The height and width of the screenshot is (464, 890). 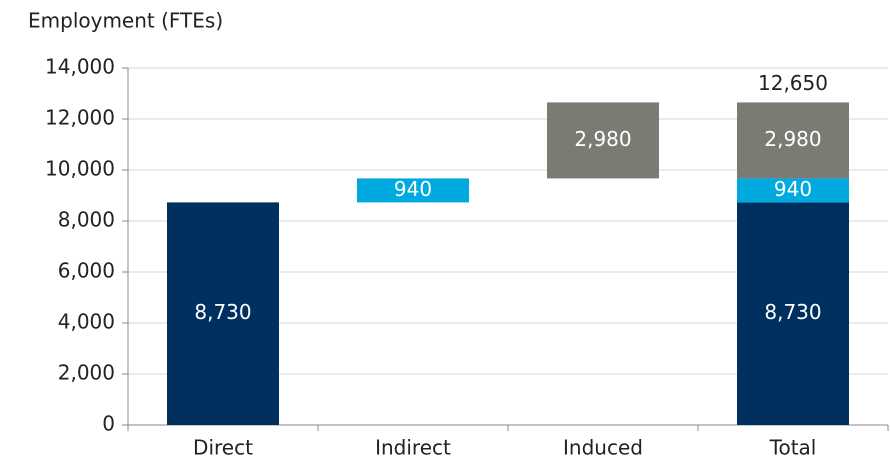 What do you see at coordinates (793, 83) in the screenshot?
I see `total-label: 12,650` at bounding box center [793, 83].